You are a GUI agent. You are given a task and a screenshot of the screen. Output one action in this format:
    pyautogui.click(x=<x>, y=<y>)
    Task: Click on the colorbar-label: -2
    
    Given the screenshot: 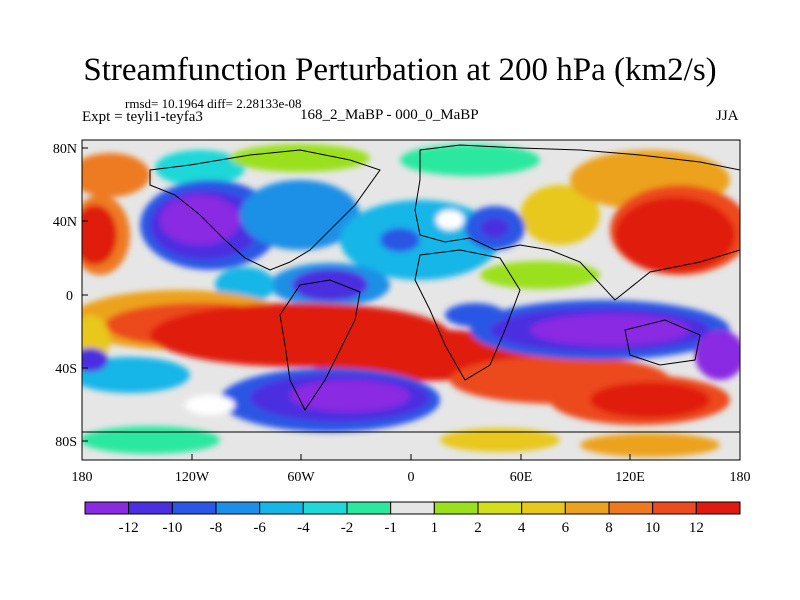 What is the action you would take?
    pyautogui.click(x=347, y=528)
    